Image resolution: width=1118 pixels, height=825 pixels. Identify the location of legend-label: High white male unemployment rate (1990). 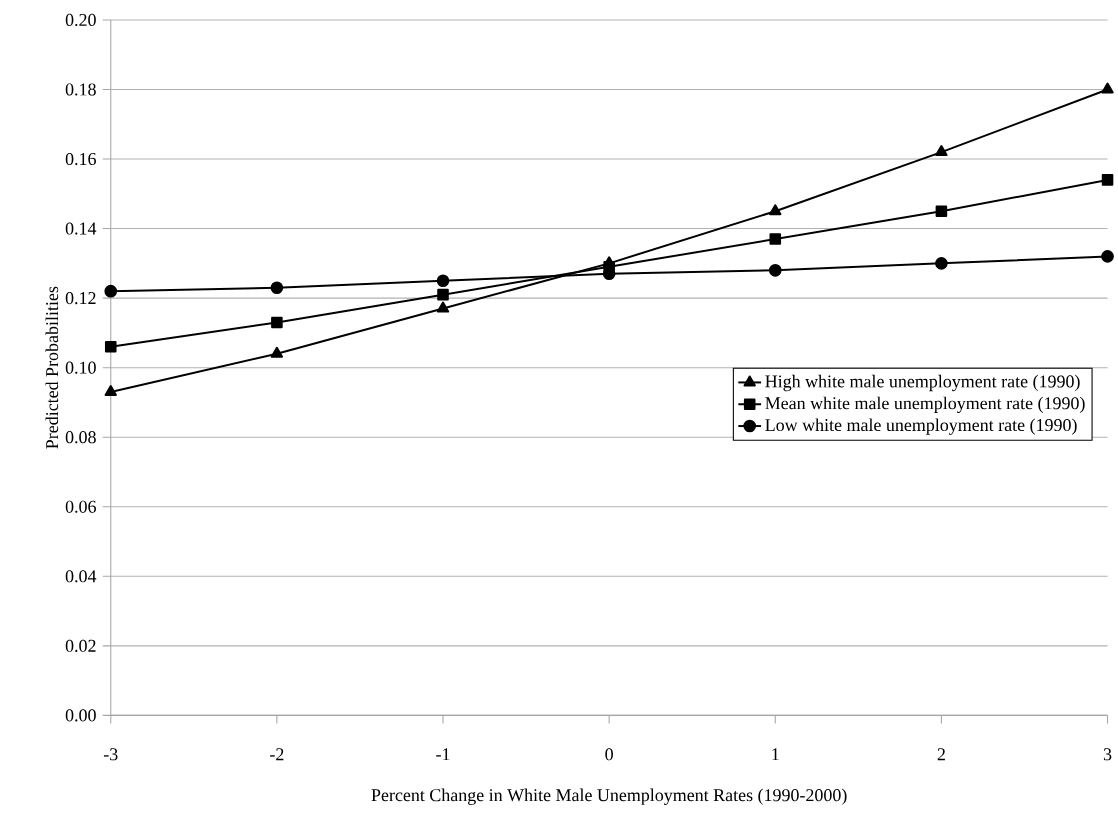
(922, 383).